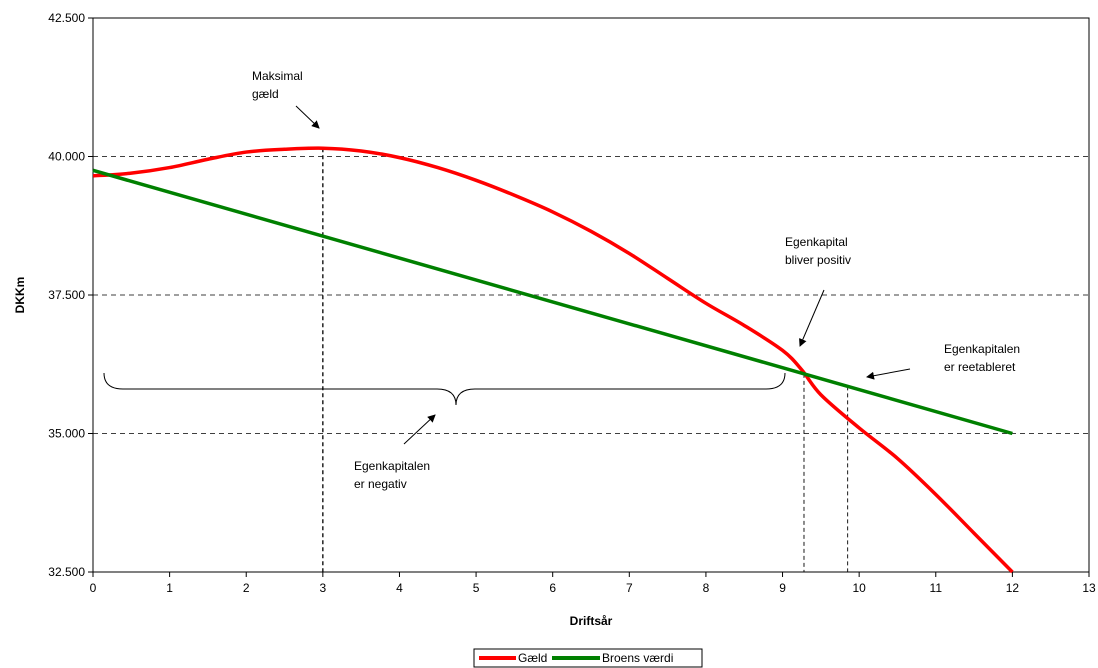  I want to click on y-tick-label: 35.000, so click(66, 434).